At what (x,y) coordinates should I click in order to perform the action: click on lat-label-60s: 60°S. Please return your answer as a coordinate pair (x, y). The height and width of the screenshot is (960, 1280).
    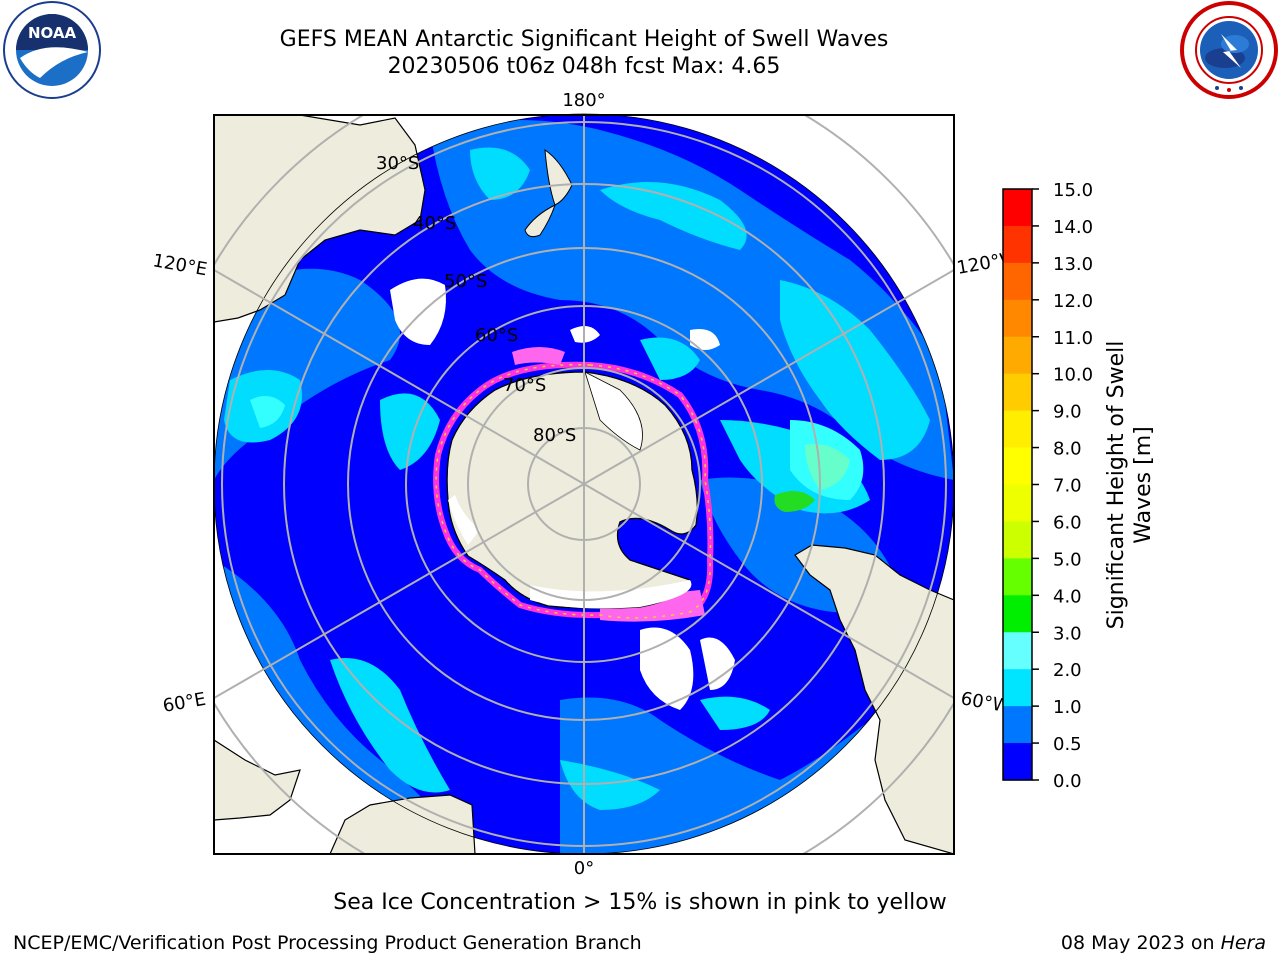
    Looking at the image, I should click on (496, 335).